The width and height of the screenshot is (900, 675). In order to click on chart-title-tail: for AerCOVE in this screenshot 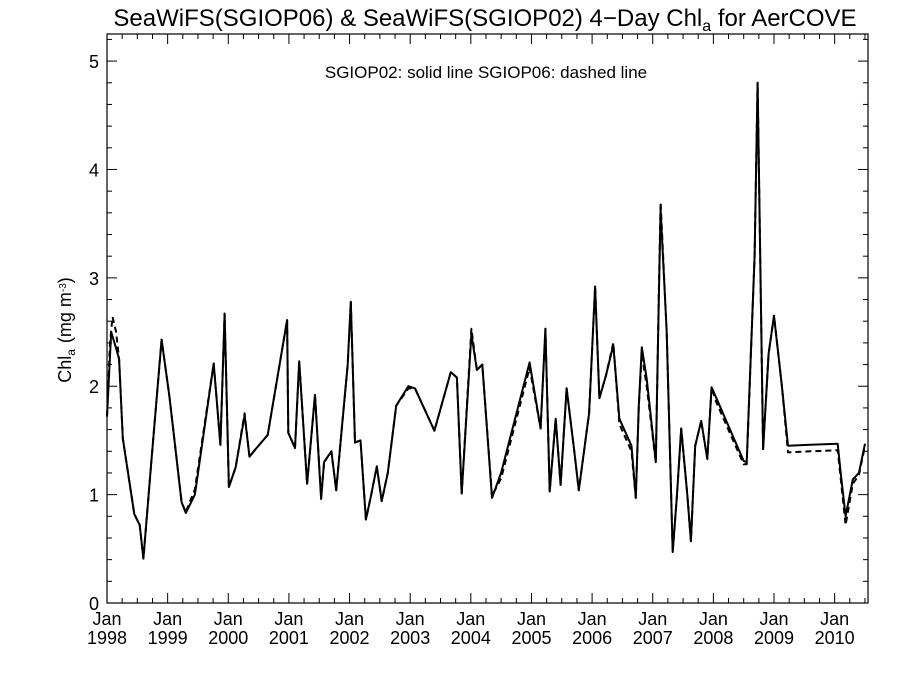, I will do `click(783, 18)`.